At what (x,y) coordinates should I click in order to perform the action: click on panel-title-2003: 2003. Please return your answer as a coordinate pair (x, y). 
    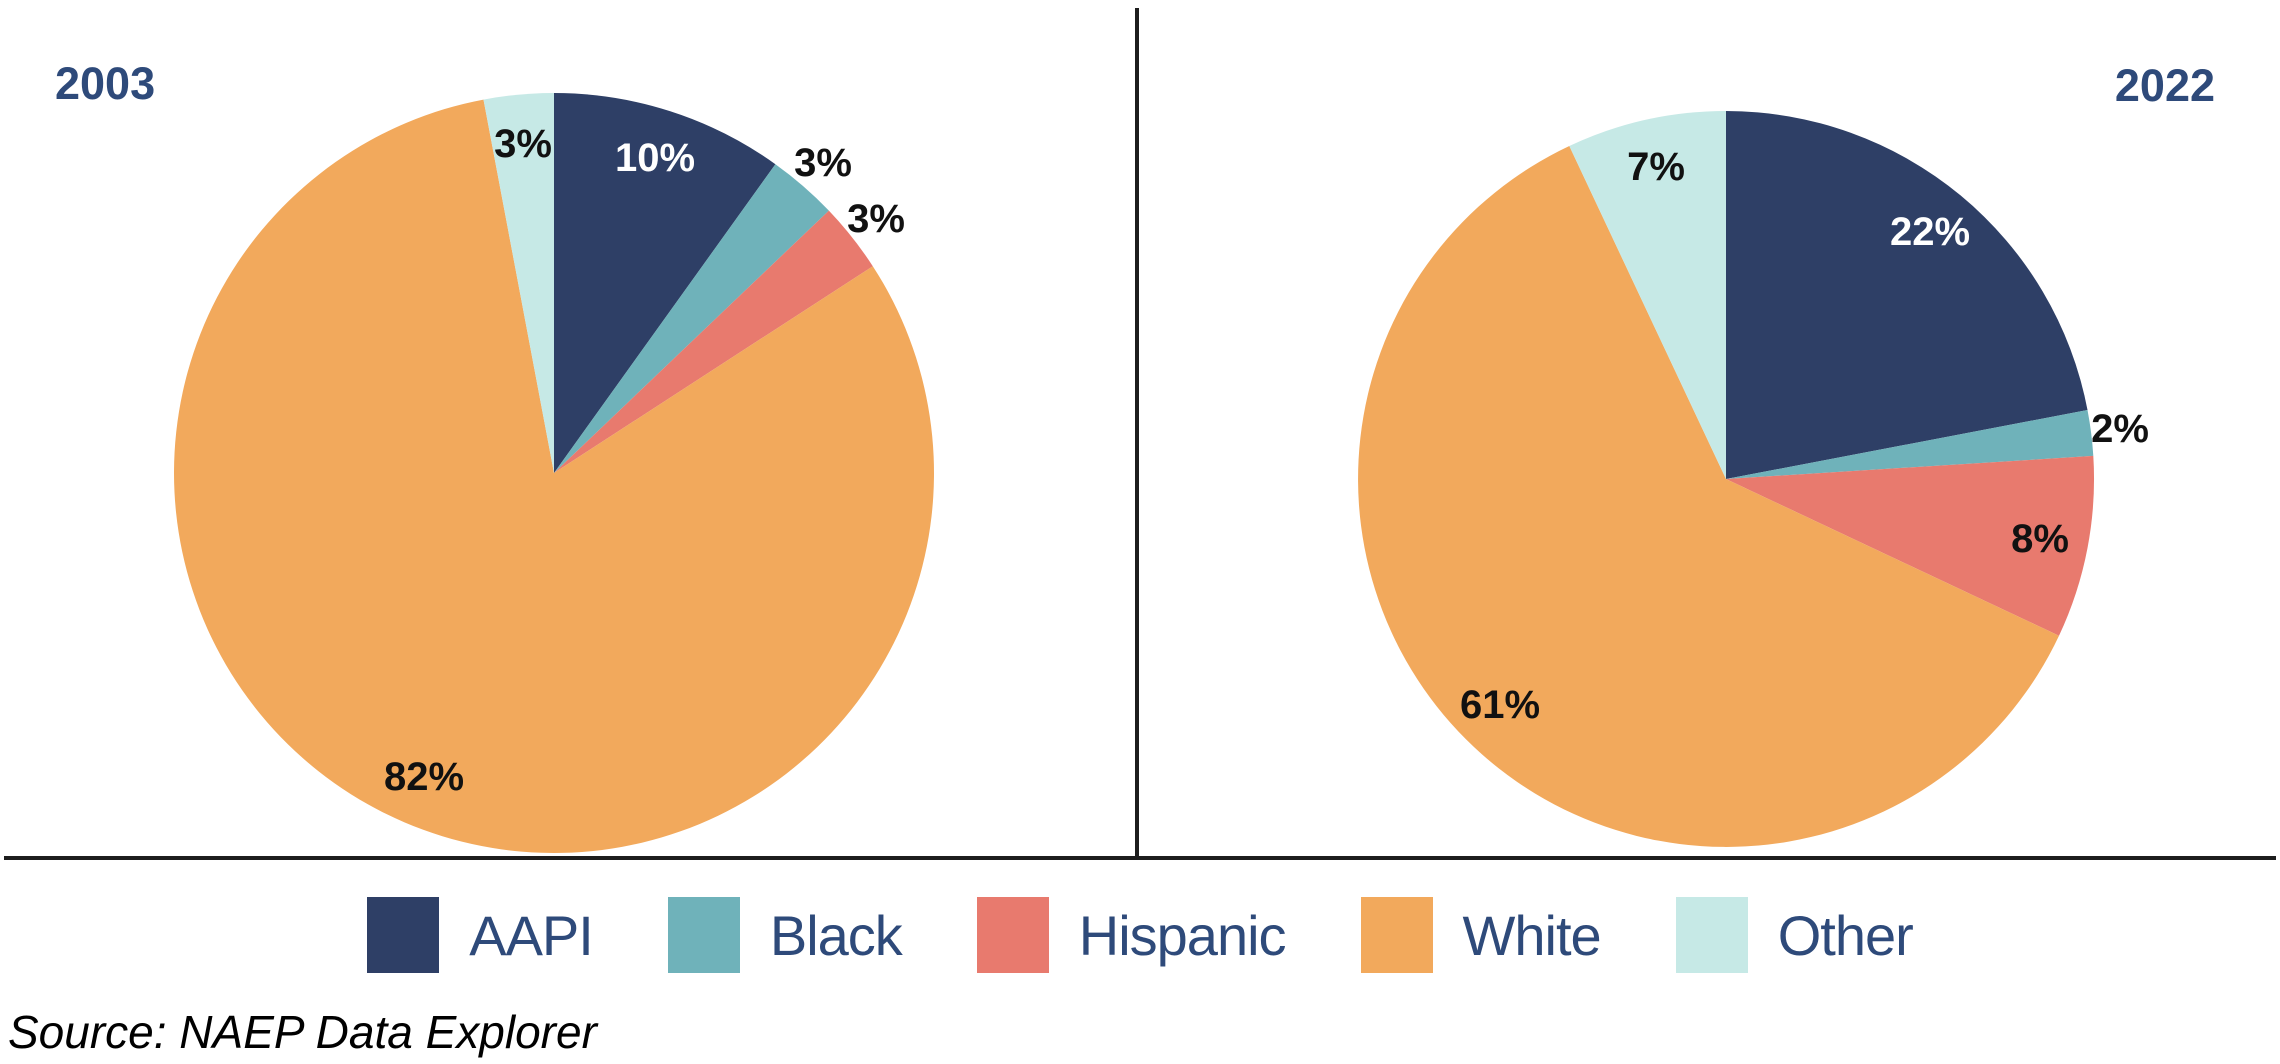
    Looking at the image, I should click on (105, 83).